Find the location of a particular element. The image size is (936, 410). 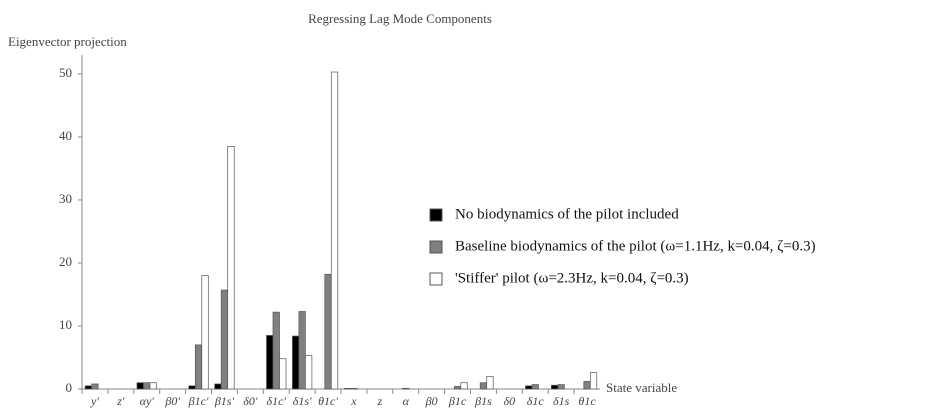

x-tick-label: δ1s' is located at coordinates (302, 401).